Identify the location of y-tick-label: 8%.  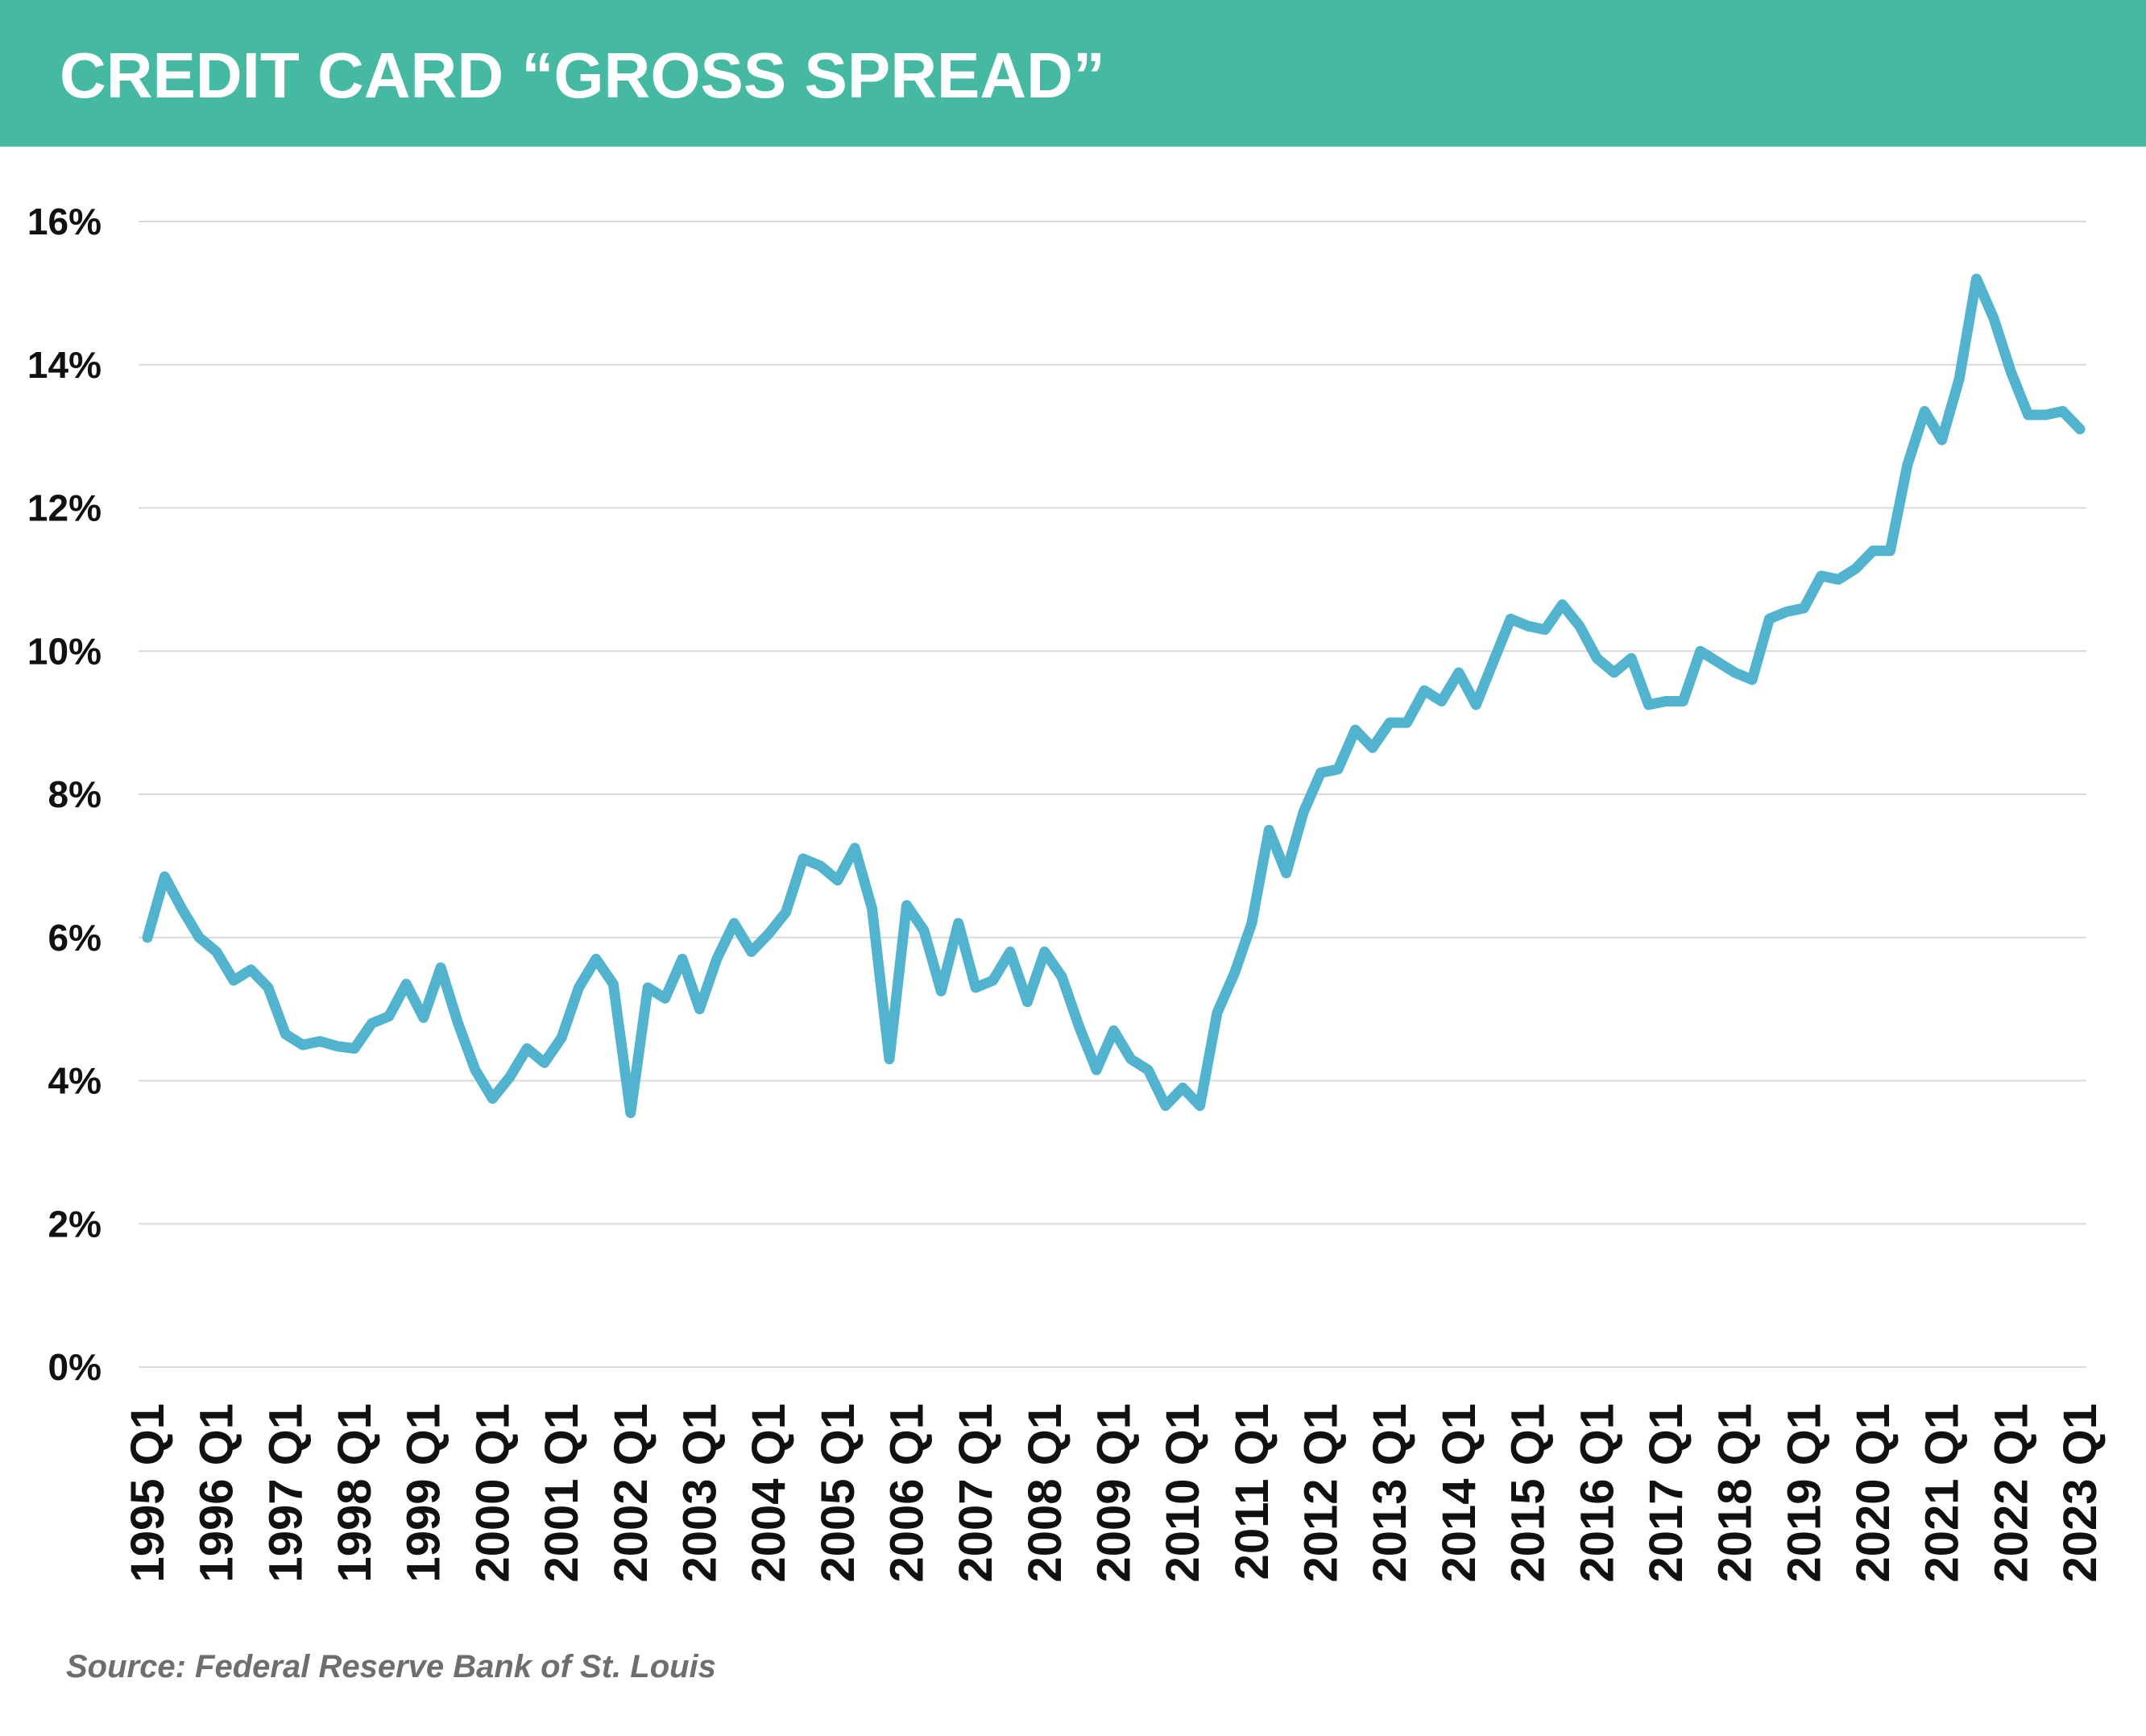
(75, 794).